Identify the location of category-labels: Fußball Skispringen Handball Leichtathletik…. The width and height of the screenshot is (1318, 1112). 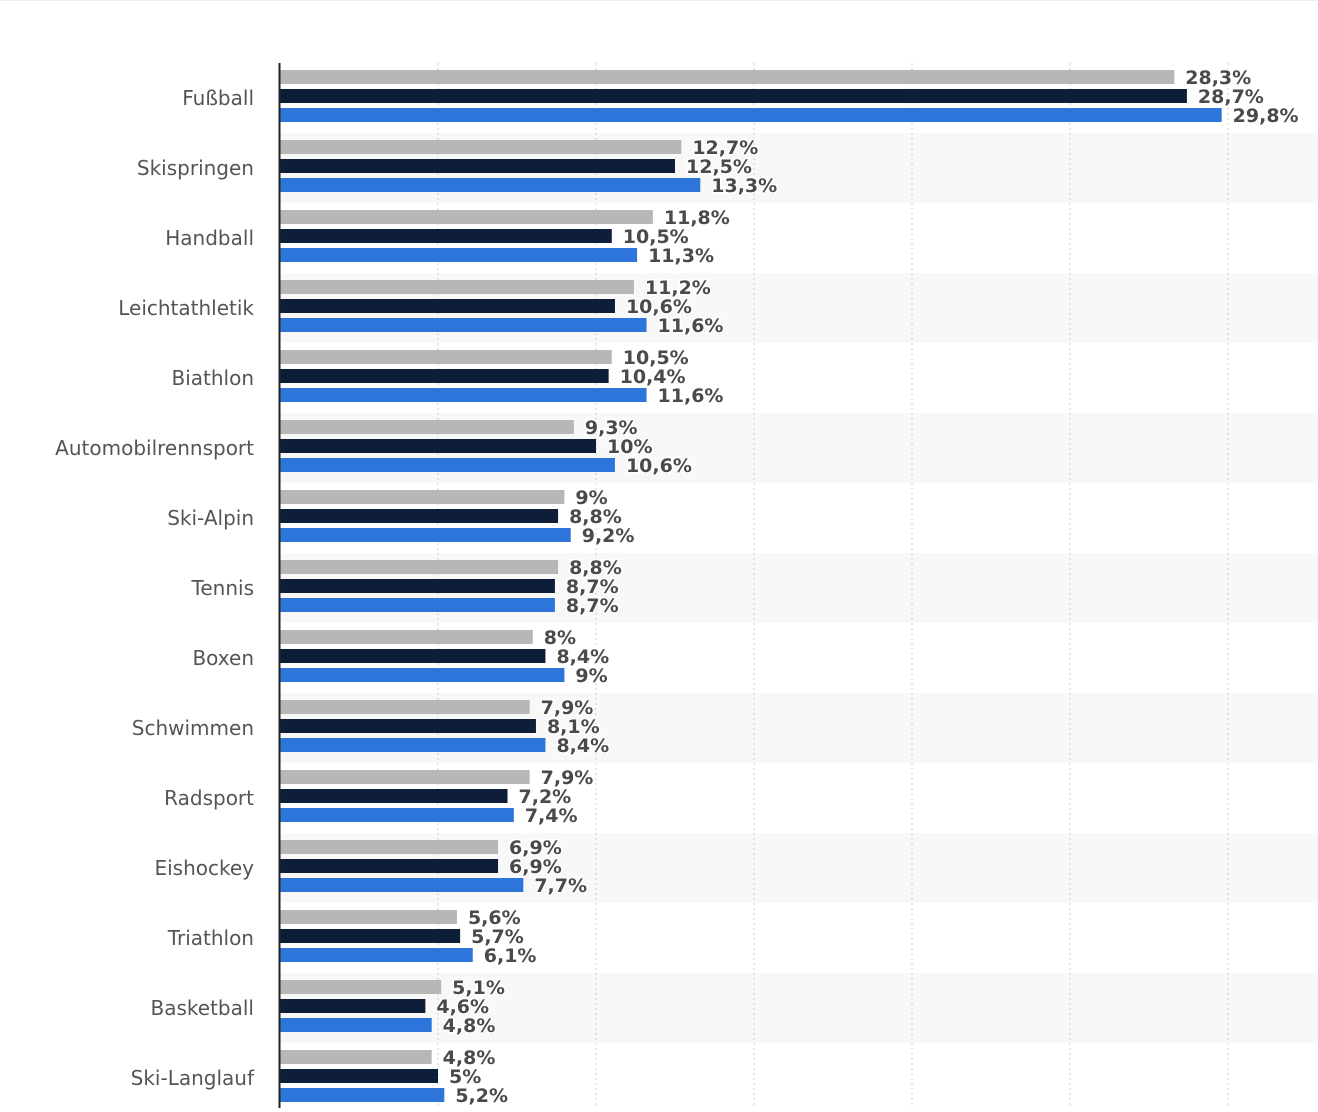
(155, 588).